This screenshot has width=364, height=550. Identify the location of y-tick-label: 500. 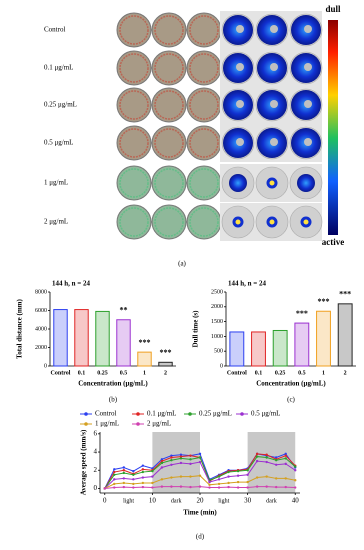
(218, 352).